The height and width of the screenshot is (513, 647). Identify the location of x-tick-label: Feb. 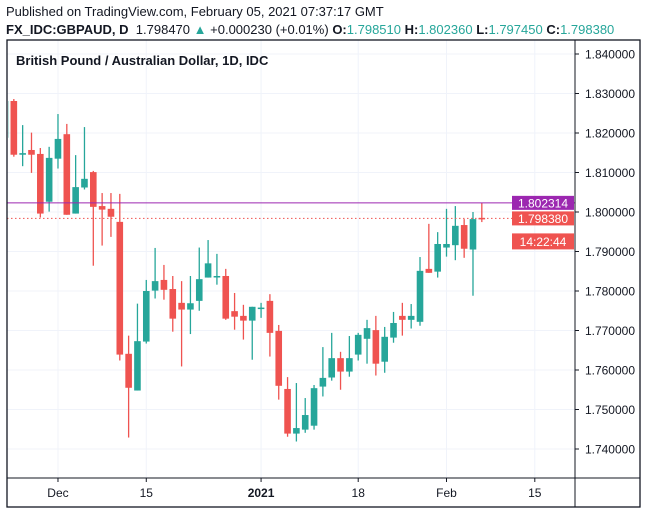
(446, 493).